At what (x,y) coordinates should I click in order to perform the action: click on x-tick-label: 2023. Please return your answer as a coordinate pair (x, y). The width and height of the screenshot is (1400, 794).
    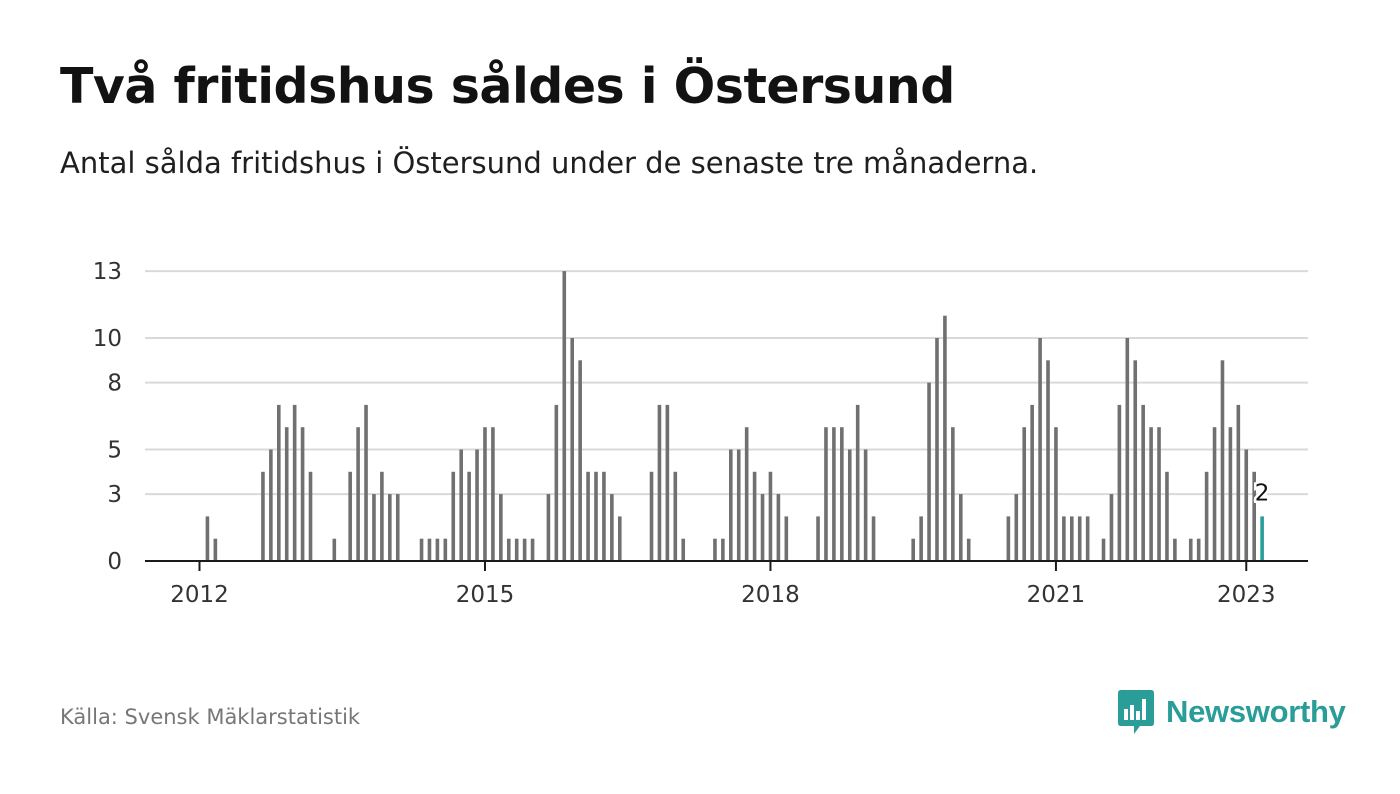
    Looking at the image, I should click on (1246, 595).